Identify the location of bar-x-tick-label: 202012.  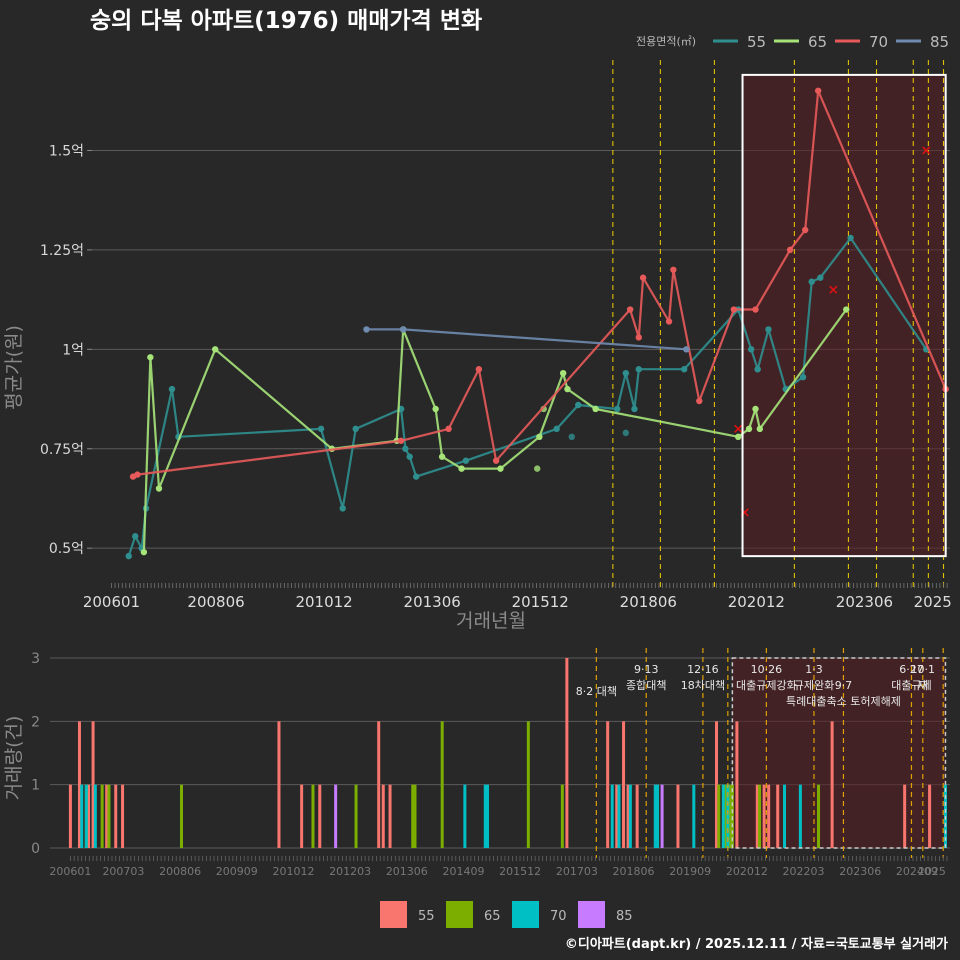
(747, 871).